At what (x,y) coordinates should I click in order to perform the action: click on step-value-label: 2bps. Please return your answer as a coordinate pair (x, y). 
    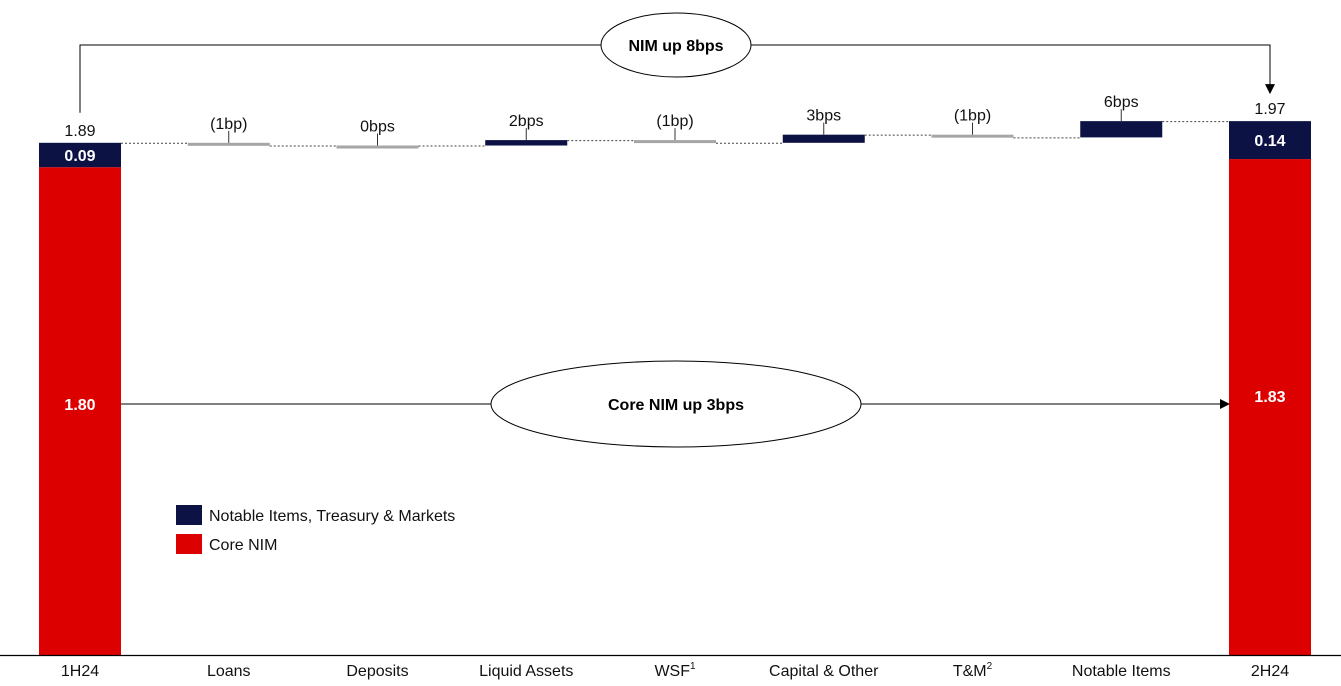
    Looking at the image, I should click on (526, 121).